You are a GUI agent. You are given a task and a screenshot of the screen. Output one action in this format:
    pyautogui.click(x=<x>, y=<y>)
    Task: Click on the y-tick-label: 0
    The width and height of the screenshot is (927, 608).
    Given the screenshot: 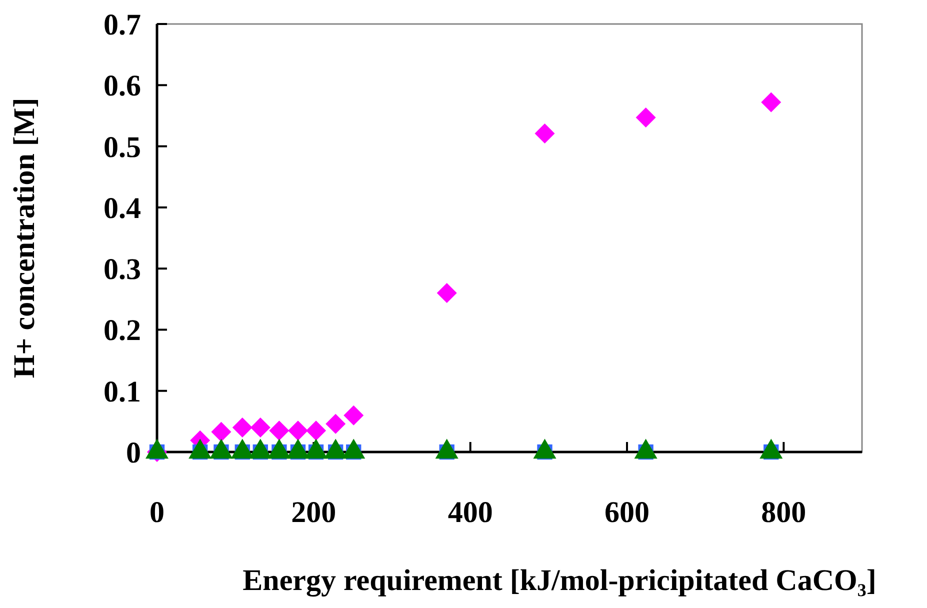 What is the action you would take?
    pyautogui.click(x=133, y=453)
    